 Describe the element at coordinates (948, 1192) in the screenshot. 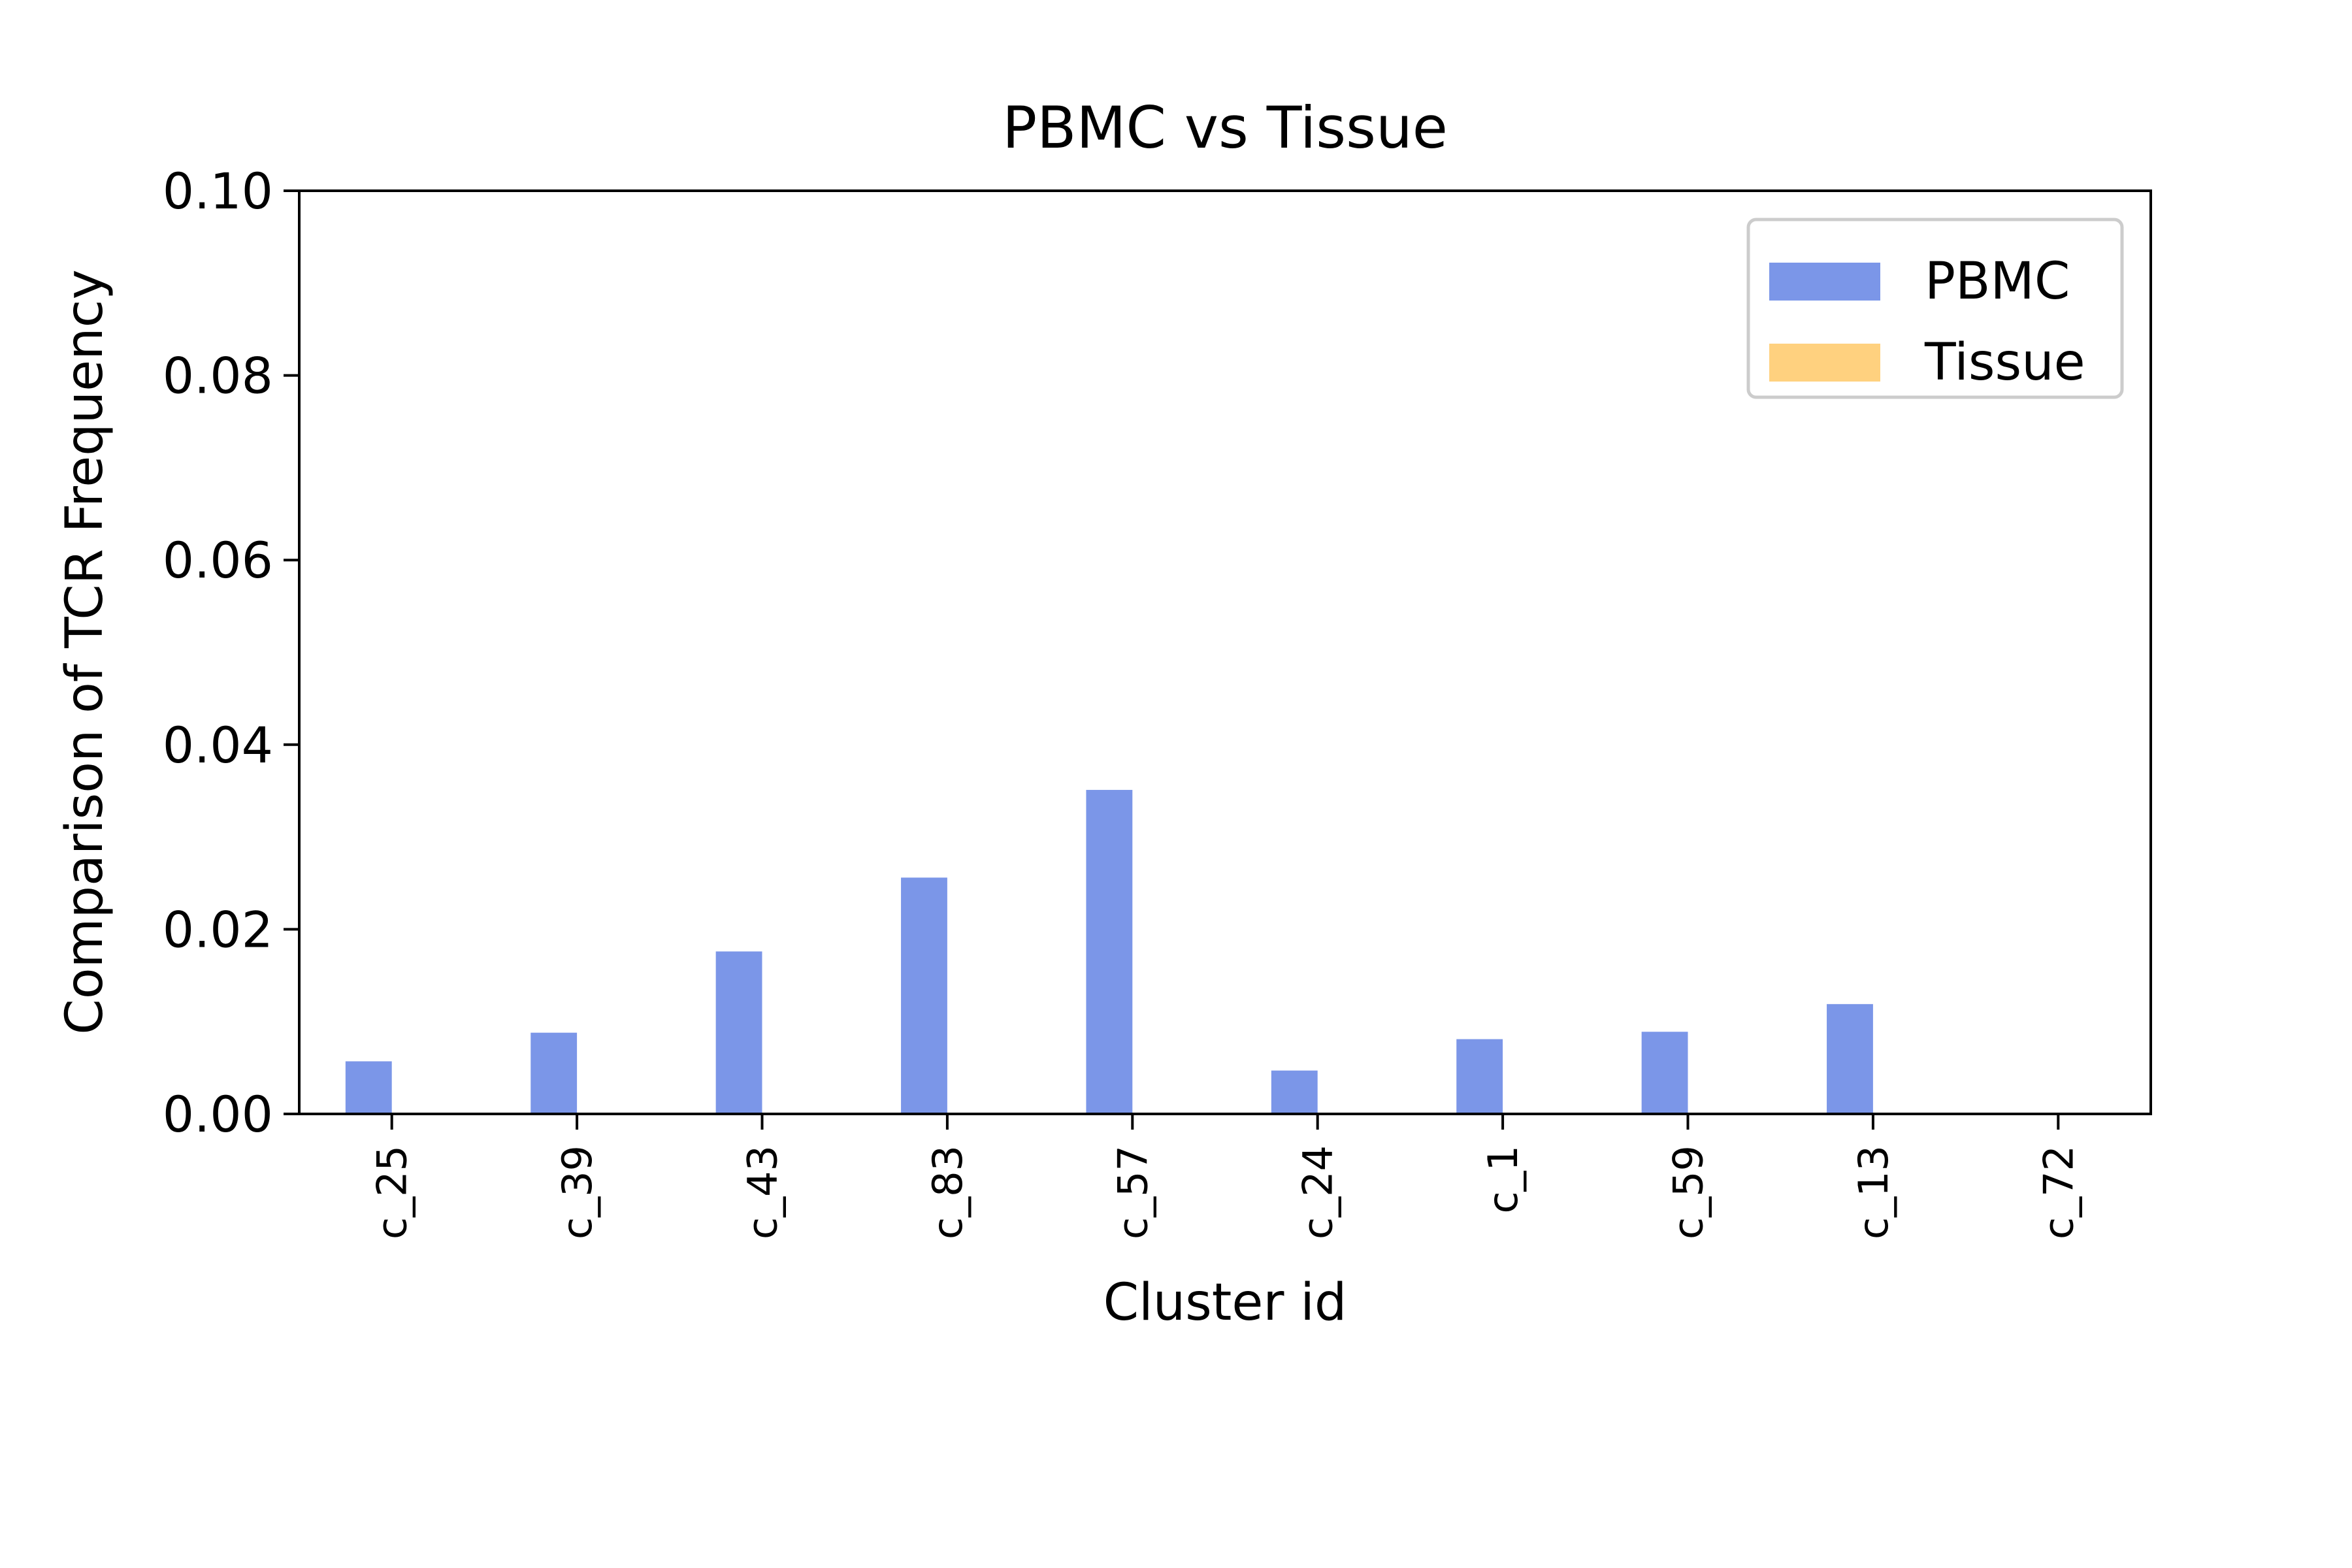

I see `x-tick-label: c_83` at that location.